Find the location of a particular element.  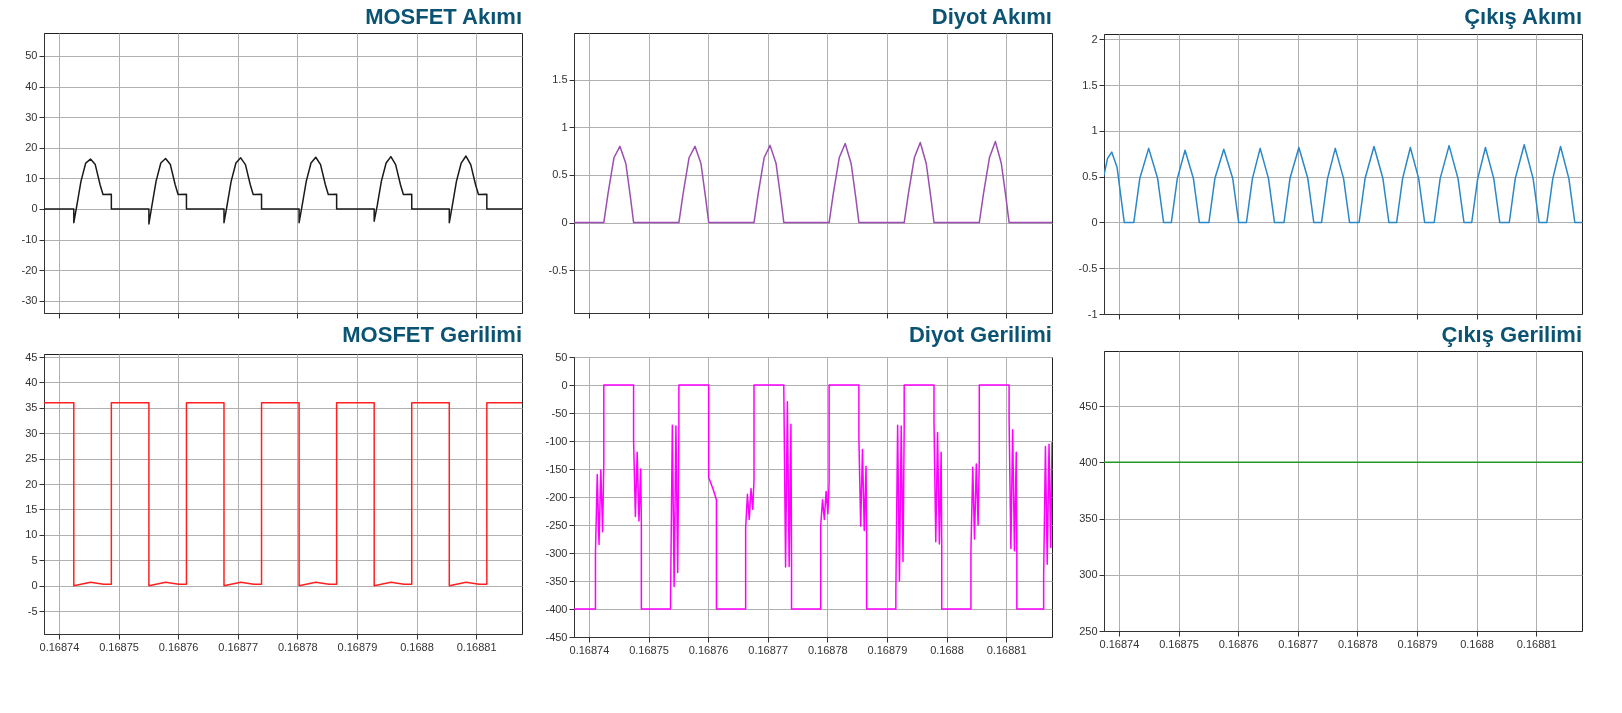

y-tick-label: -300 is located at coordinates (556, 552).